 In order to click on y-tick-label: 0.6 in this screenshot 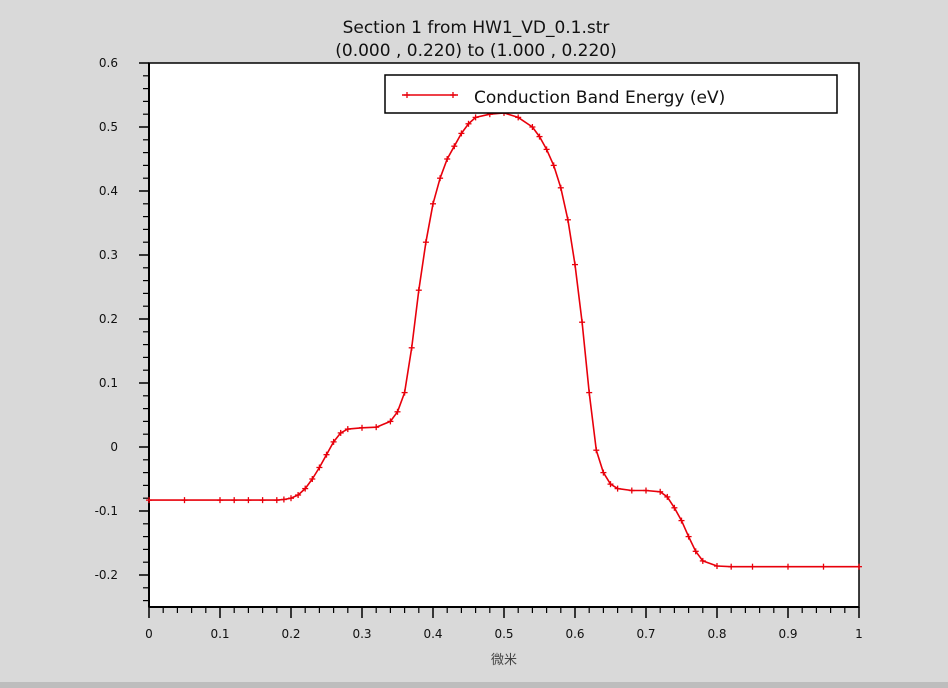, I will do `click(108, 63)`.